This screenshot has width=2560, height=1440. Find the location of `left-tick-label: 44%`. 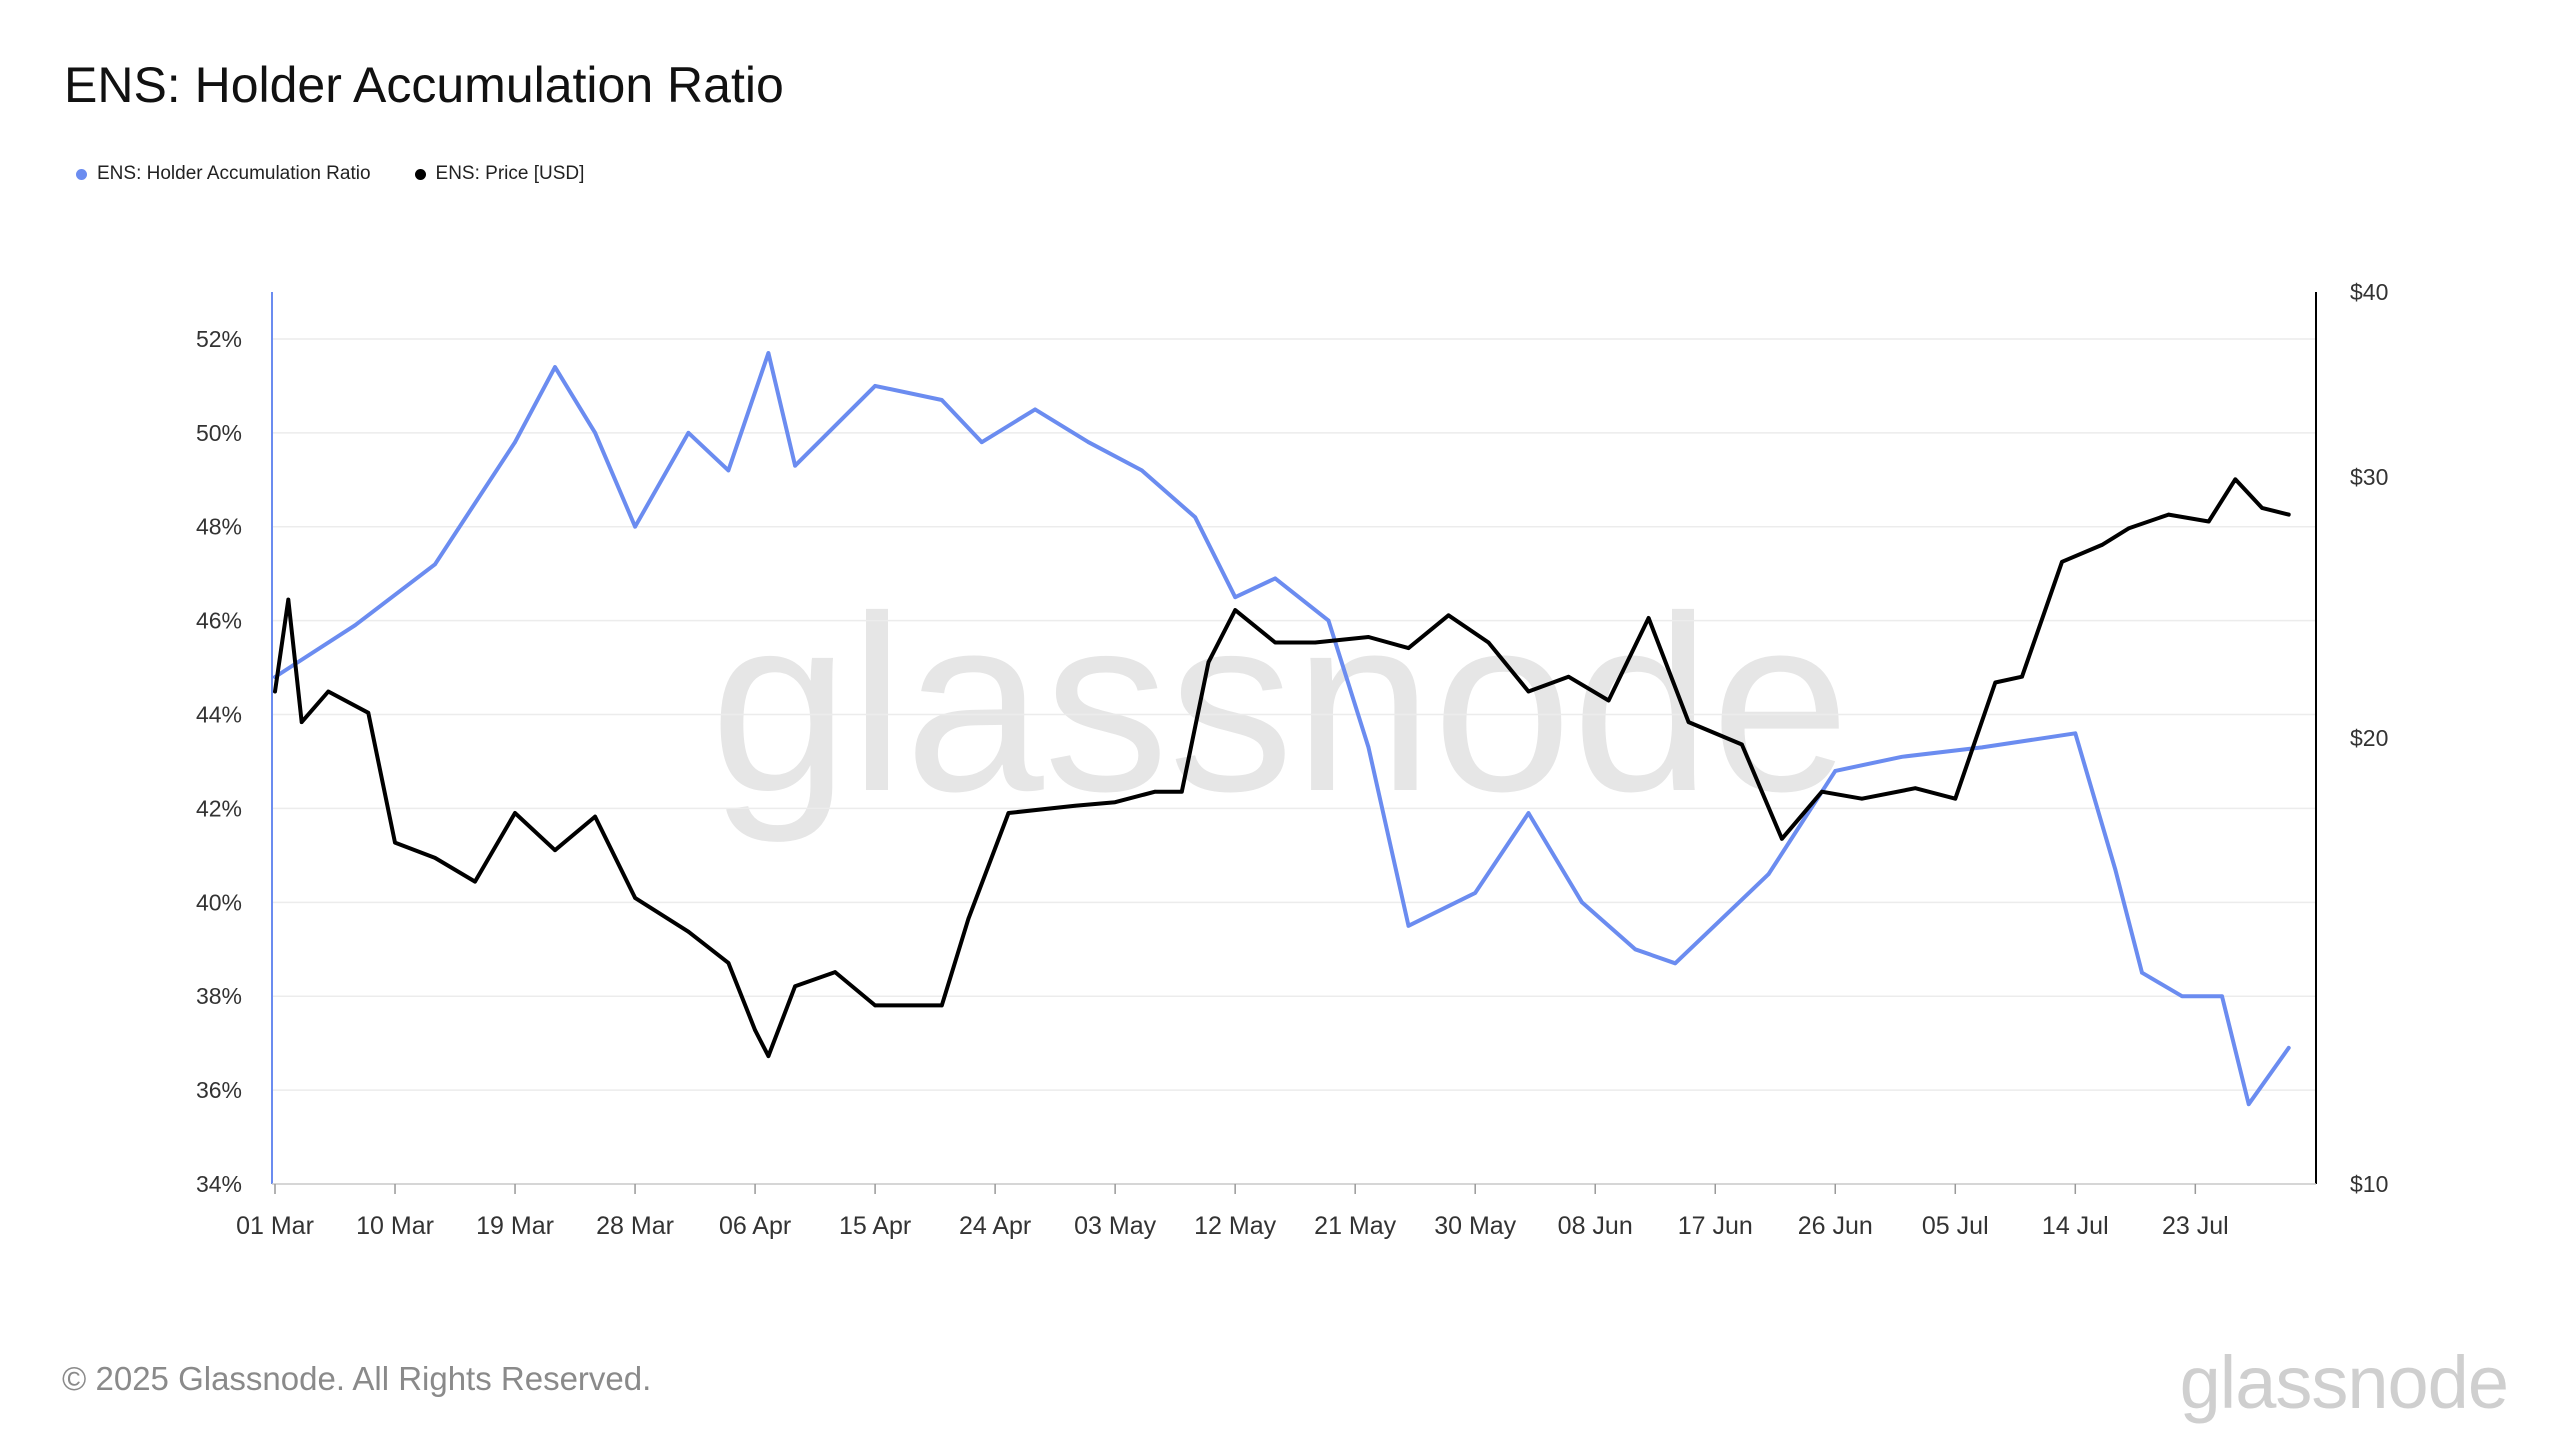

left-tick-label: 44% is located at coordinates (219, 715).